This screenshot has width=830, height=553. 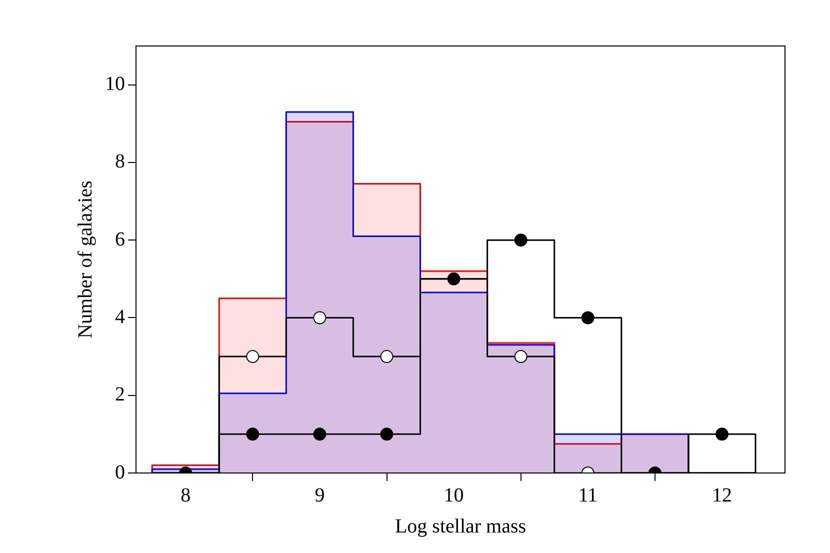 What do you see at coordinates (319, 495) in the screenshot?
I see `x-tick-label: 9` at bounding box center [319, 495].